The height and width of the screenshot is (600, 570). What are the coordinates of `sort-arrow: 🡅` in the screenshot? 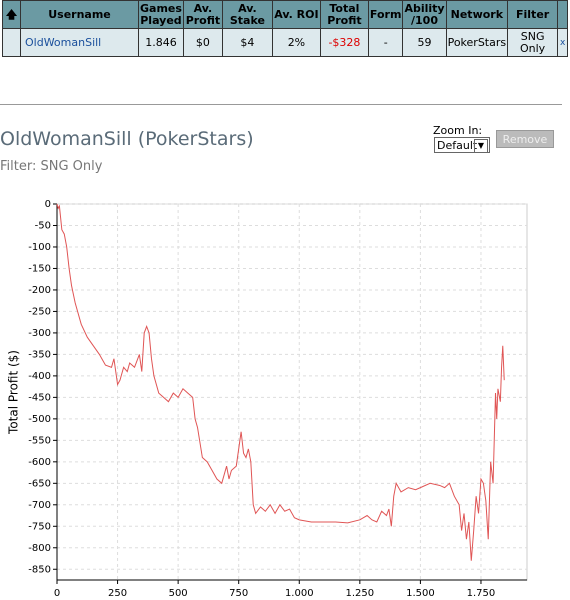 It's located at (11, 14).